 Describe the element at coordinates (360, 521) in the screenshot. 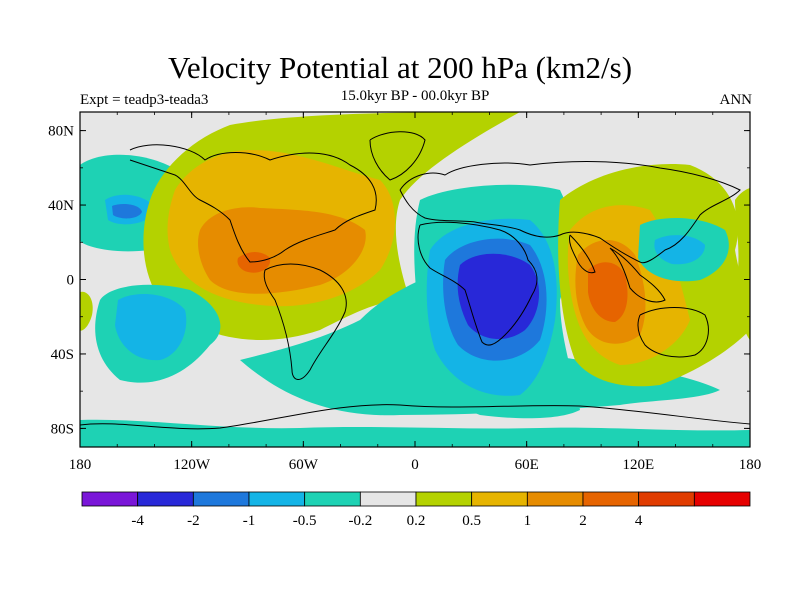

I see `colorbar-label: -0.2` at that location.